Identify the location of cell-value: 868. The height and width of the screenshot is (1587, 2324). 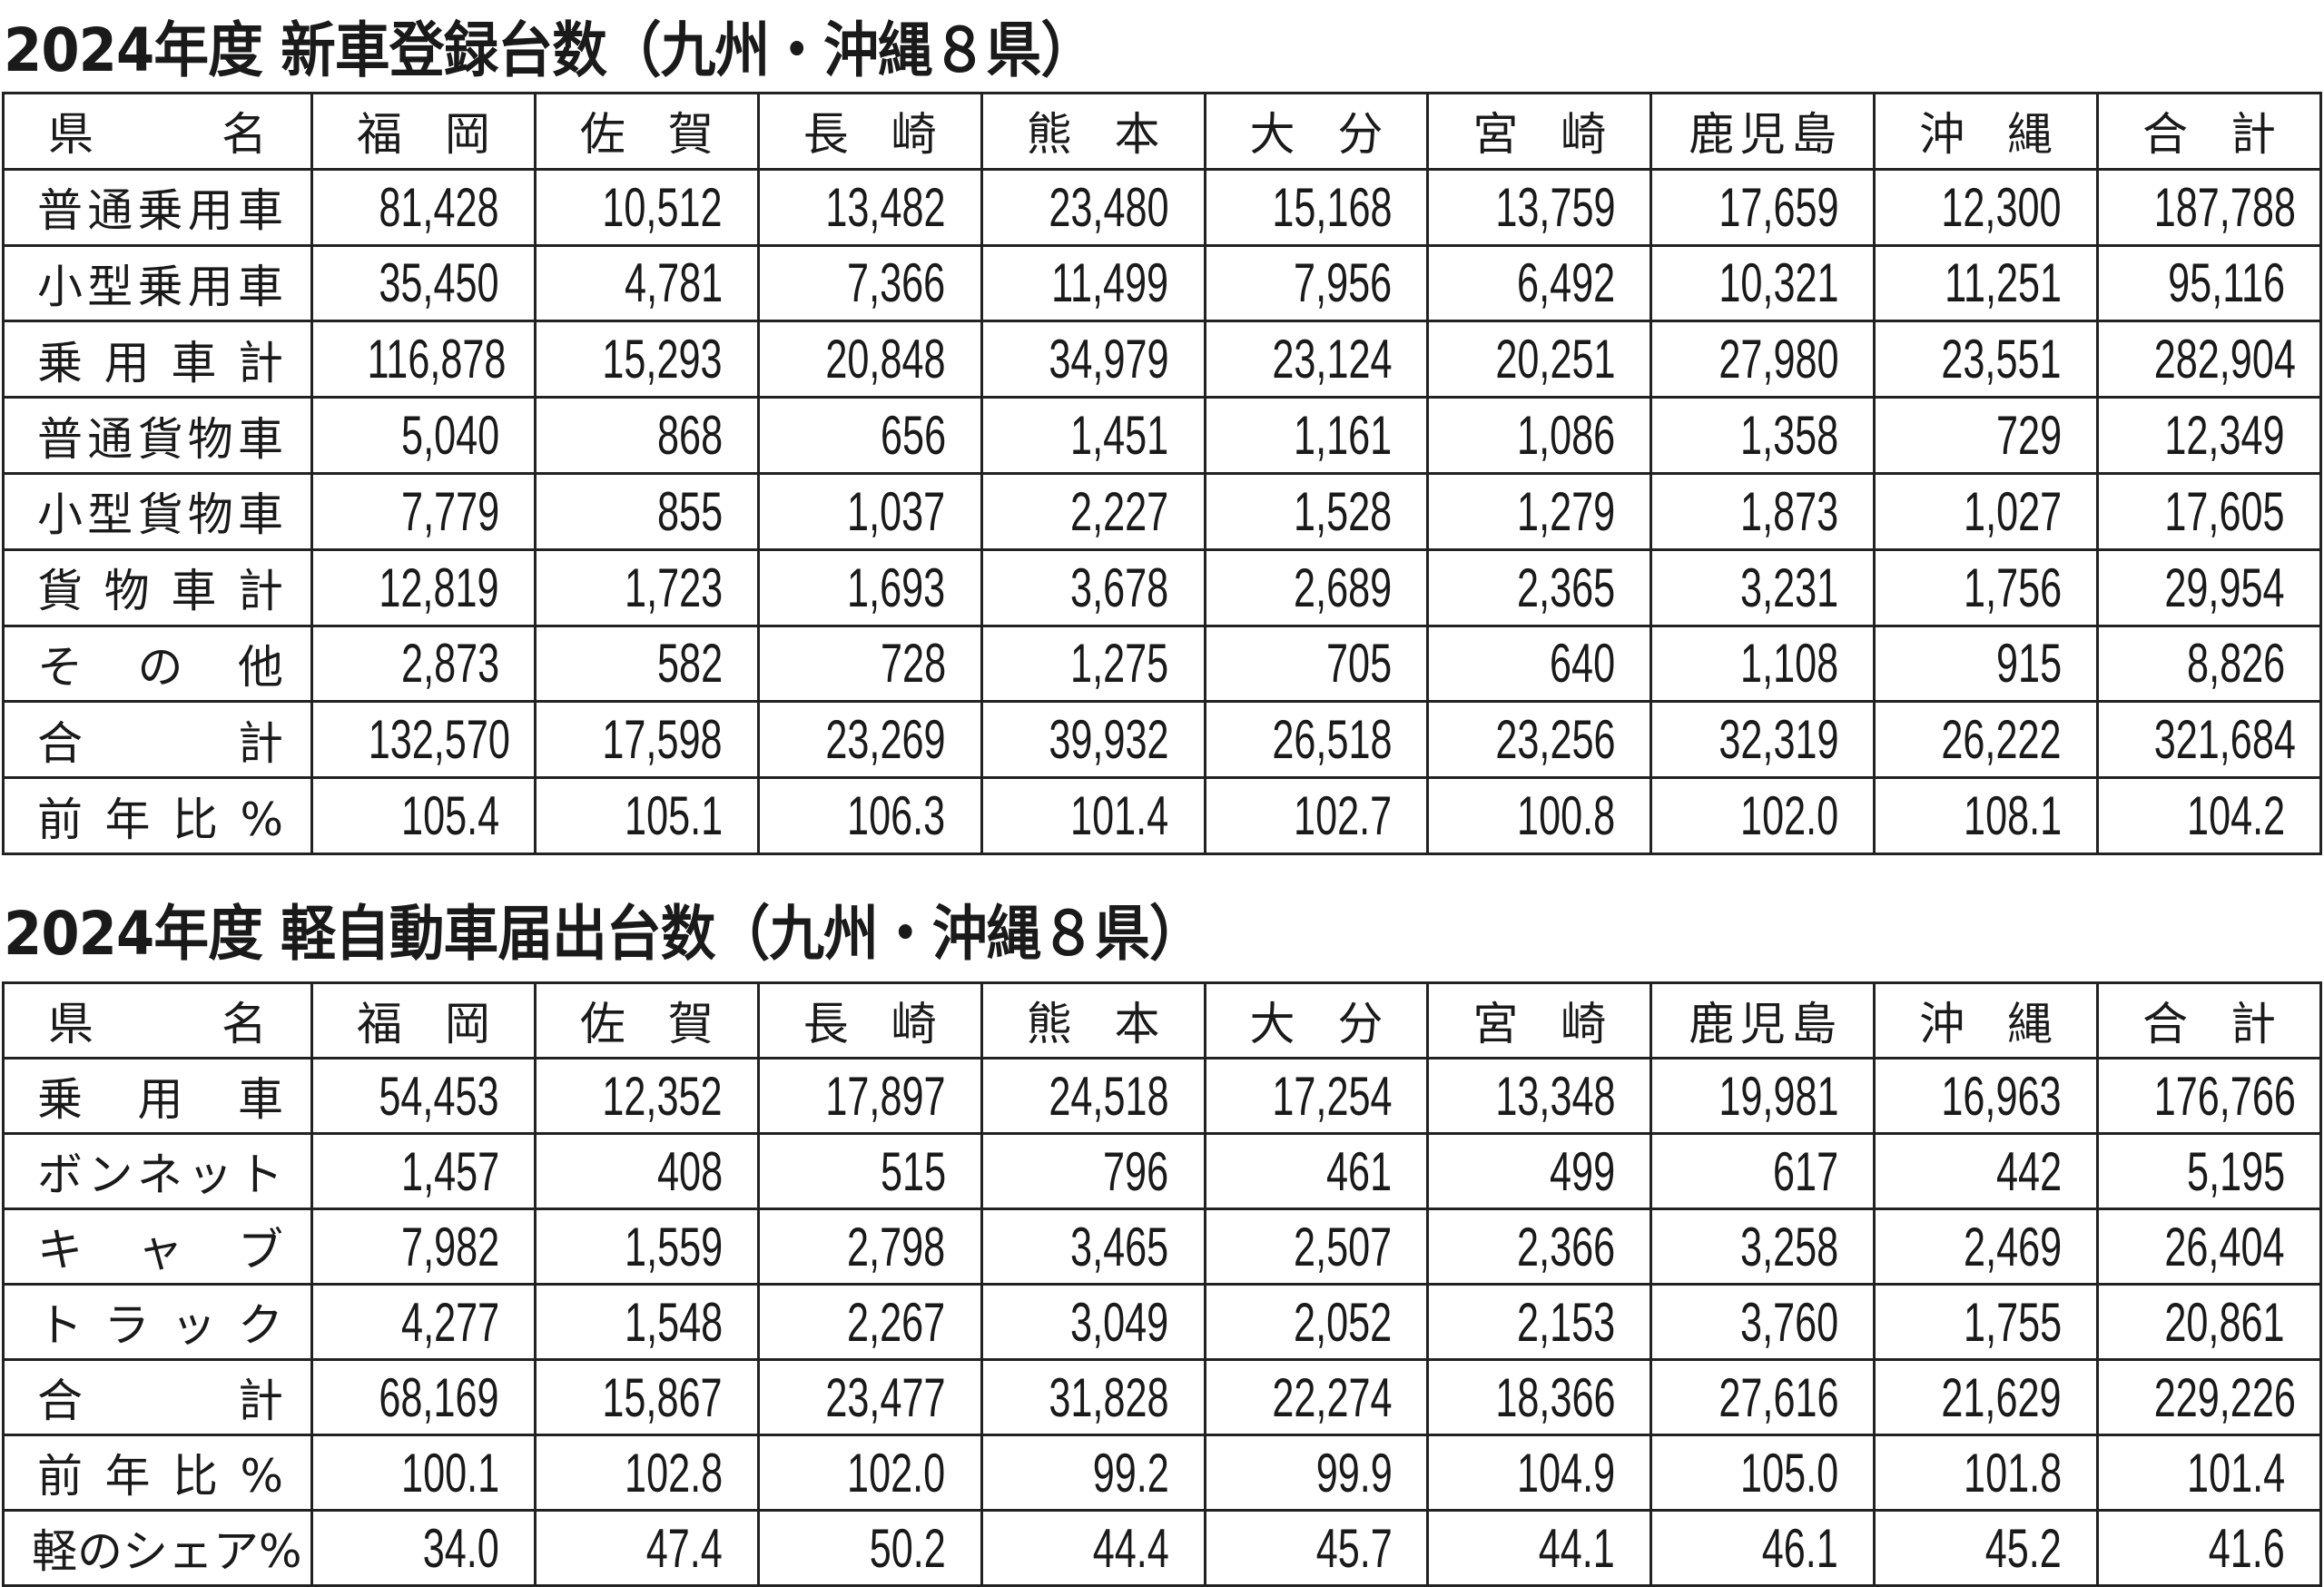
(689, 436).